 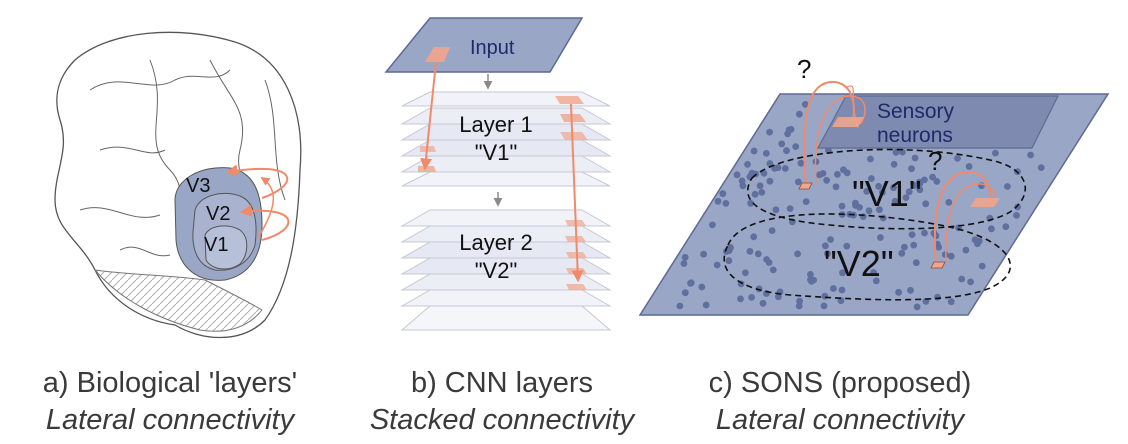 What do you see at coordinates (937, 122) in the screenshot?
I see `sensory-patch` at bounding box center [937, 122].